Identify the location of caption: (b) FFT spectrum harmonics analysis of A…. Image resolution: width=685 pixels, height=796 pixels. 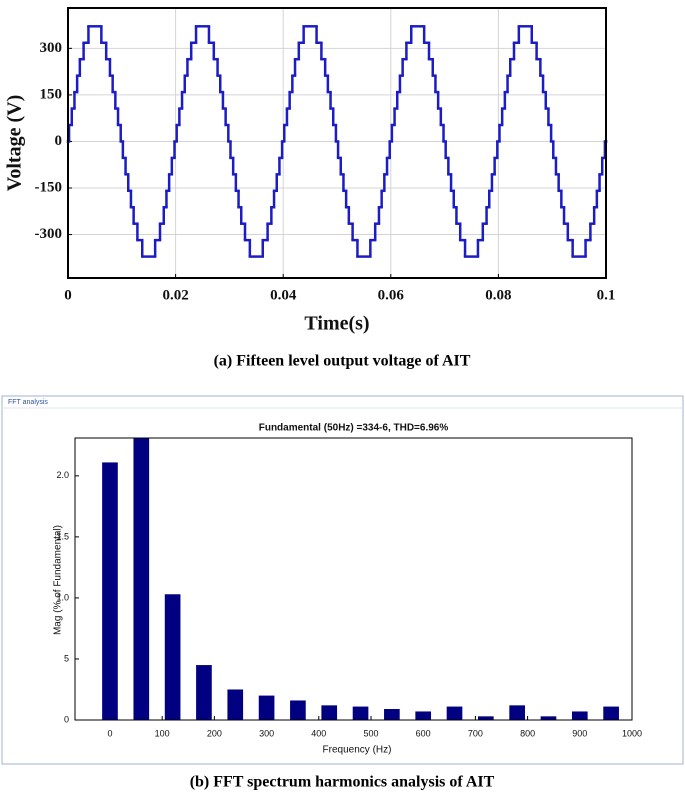
(342, 782).